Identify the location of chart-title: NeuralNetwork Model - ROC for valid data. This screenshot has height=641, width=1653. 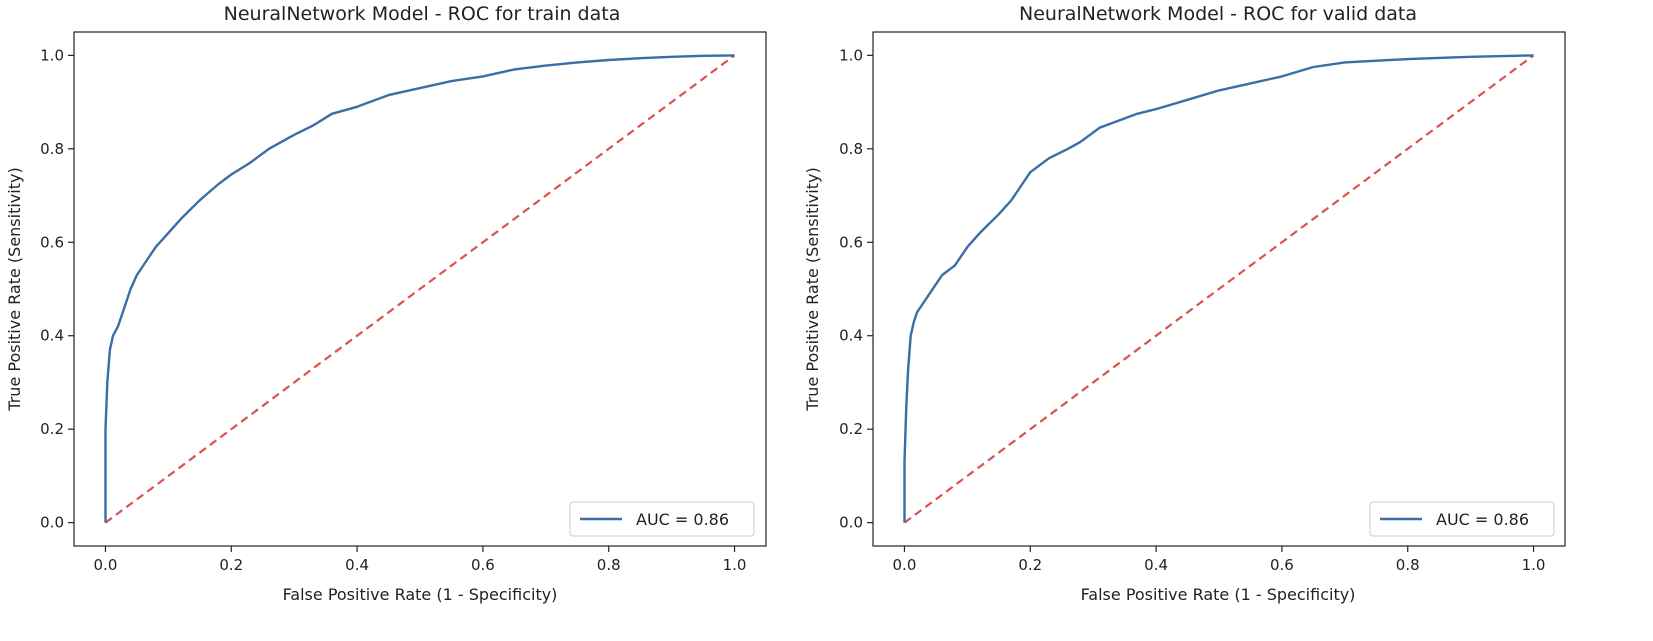
(1218, 14).